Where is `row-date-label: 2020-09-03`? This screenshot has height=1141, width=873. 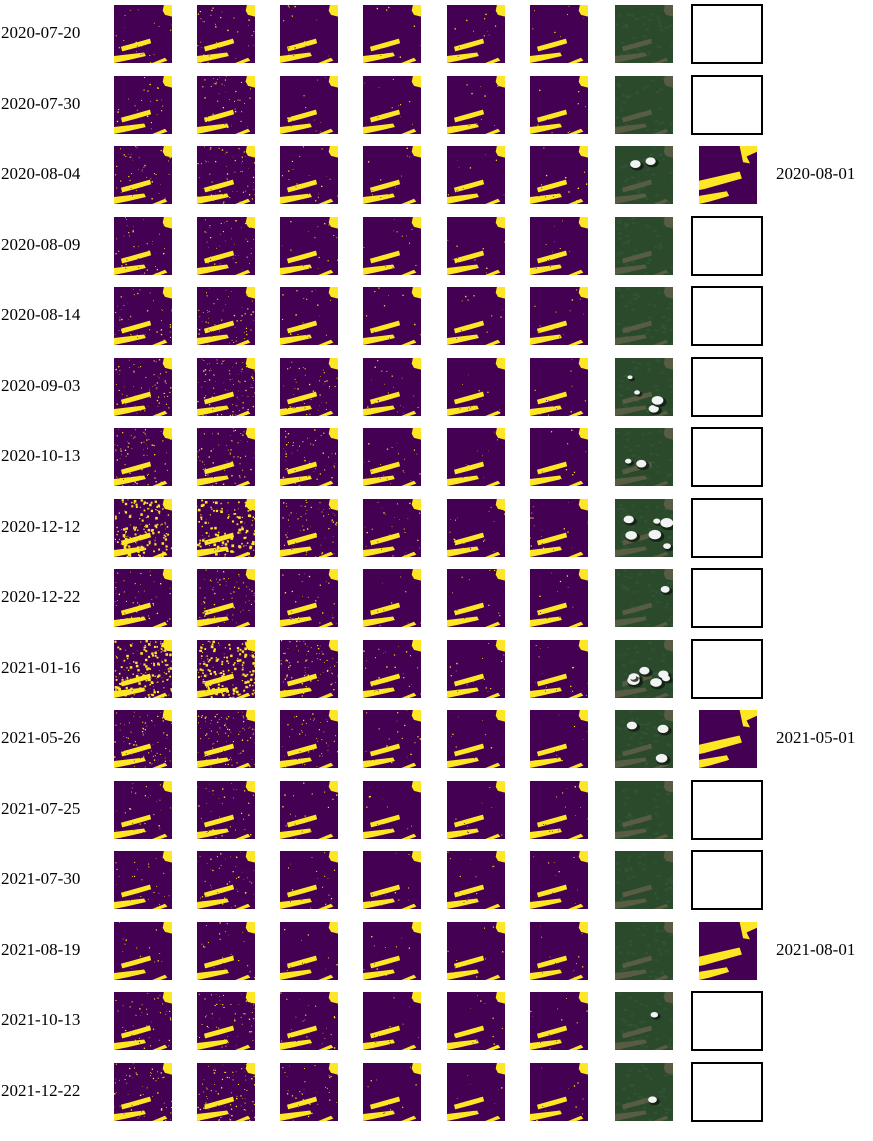 row-date-label: 2020-09-03 is located at coordinates (41, 385).